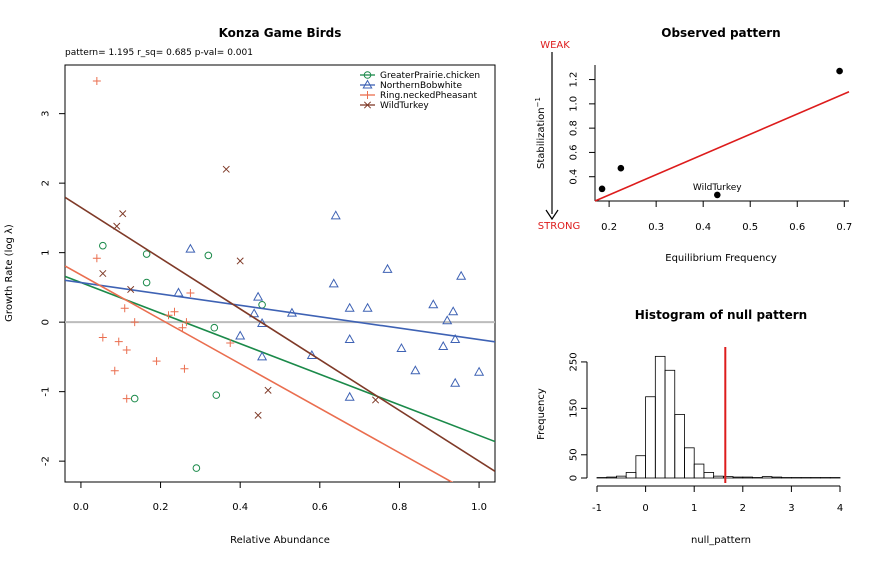 This screenshot has width=882, height=568. What do you see at coordinates (694, 508) in the screenshot?
I see `x-tick-label: 1` at bounding box center [694, 508].